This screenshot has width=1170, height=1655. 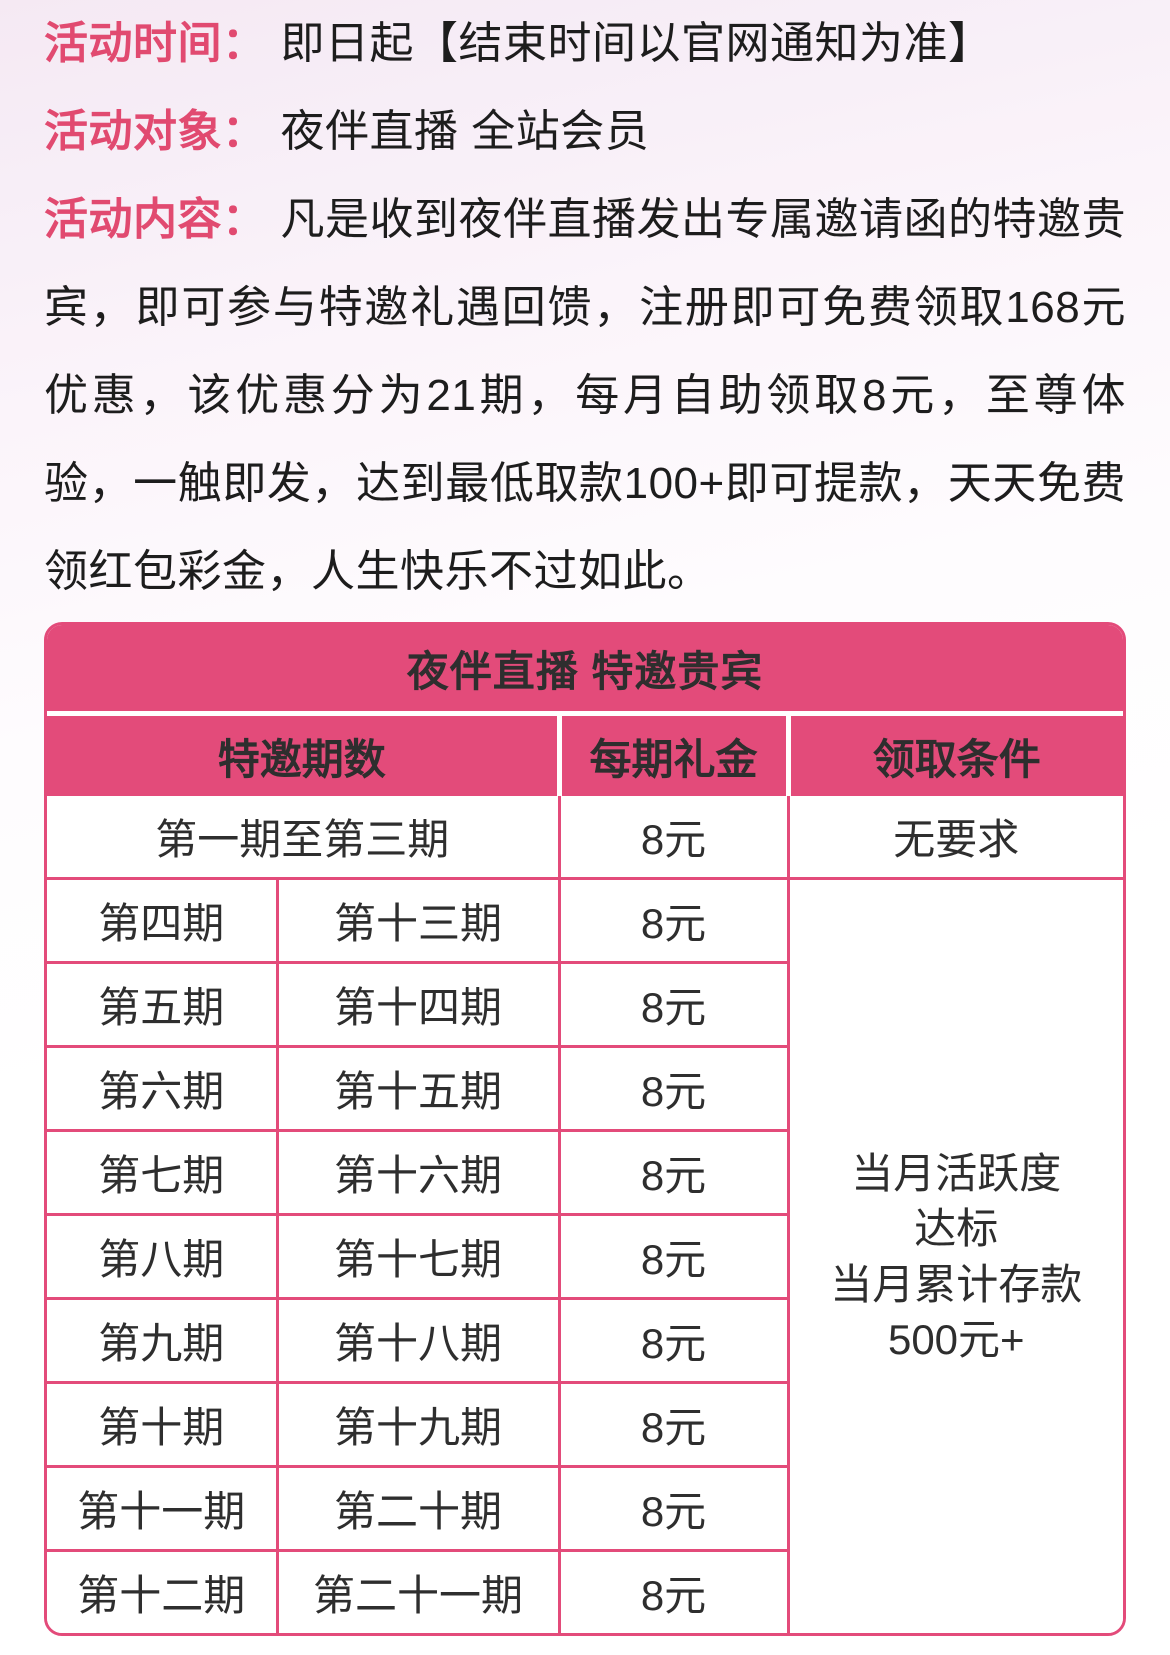 I want to click on condition-cell: 当月活跃度 达标 当月累计存款 500元+, so click(x=955, y=1255).